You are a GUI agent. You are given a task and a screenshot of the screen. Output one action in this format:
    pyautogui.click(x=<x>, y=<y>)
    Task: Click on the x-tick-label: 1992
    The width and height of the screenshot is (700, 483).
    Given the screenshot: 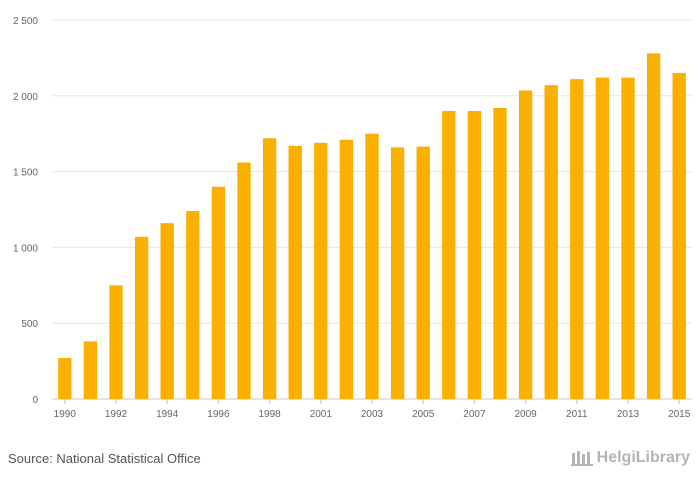 What is the action you would take?
    pyautogui.click(x=116, y=414)
    